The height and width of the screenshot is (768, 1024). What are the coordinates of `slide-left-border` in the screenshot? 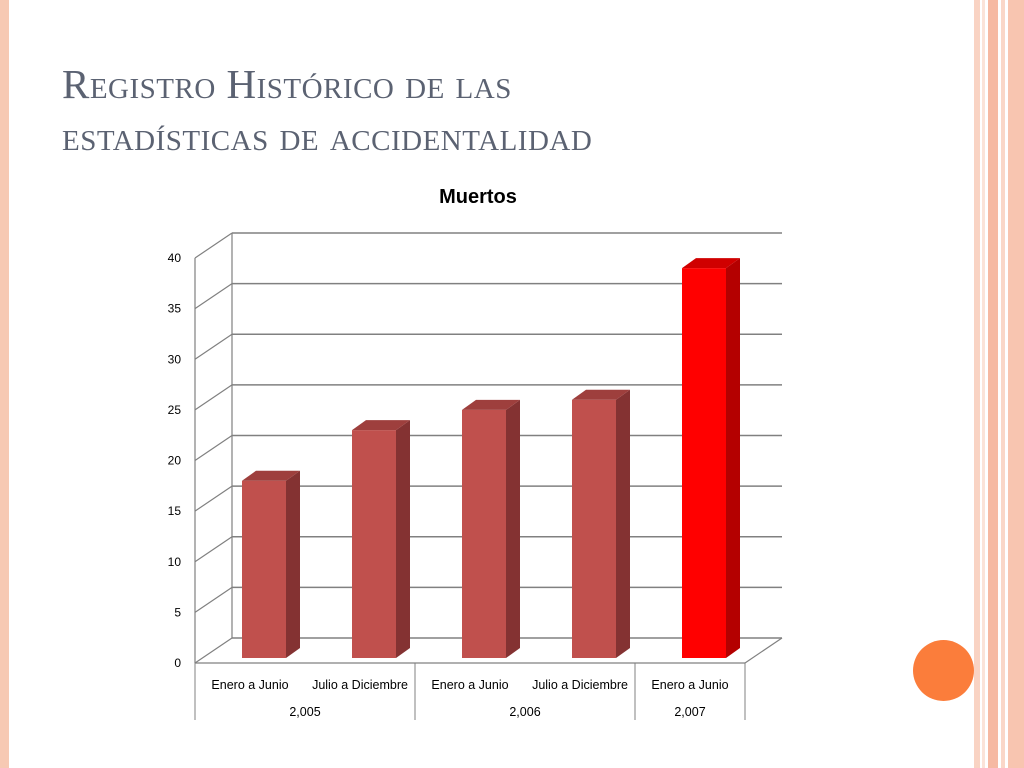 It's located at (4, 384).